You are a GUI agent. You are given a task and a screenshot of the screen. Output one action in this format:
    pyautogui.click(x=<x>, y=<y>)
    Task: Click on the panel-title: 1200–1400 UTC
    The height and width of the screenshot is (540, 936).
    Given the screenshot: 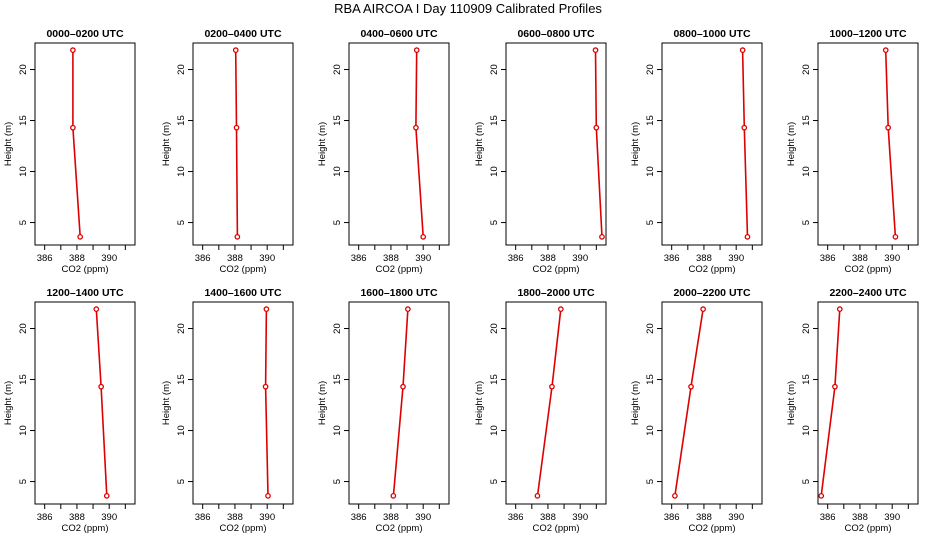 What is the action you would take?
    pyautogui.click(x=84, y=293)
    